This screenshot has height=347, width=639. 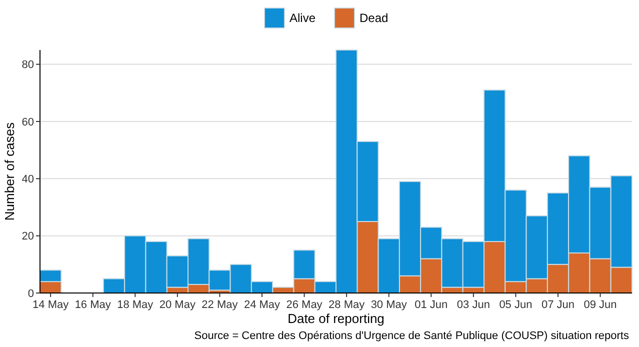 I want to click on y-tick-label: 60, so click(x=28, y=122).